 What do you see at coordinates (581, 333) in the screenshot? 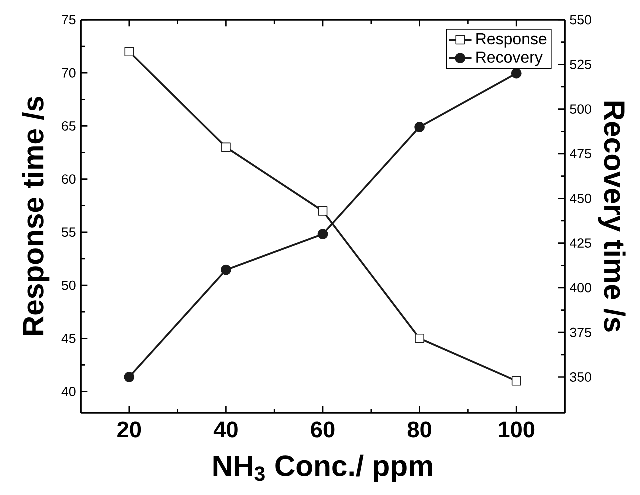
I see `y2-tick-label: 375` at bounding box center [581, 333].